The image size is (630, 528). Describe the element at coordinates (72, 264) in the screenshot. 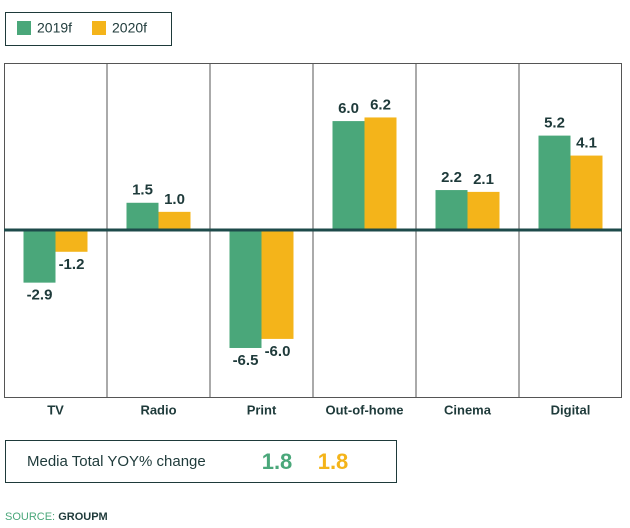

I see `value-label: -1.2` at that location.